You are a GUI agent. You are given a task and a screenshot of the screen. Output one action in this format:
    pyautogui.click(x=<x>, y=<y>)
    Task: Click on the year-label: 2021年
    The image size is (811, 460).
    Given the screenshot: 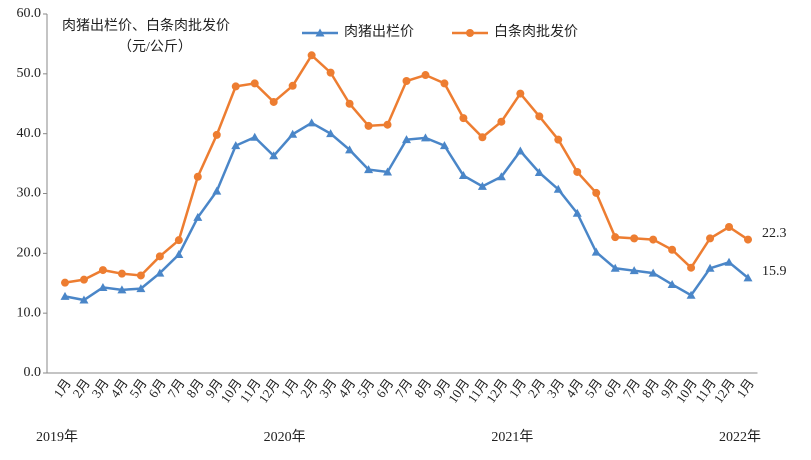 What is the action you would take?
    pyautogui.click(x=512, y=437)
    